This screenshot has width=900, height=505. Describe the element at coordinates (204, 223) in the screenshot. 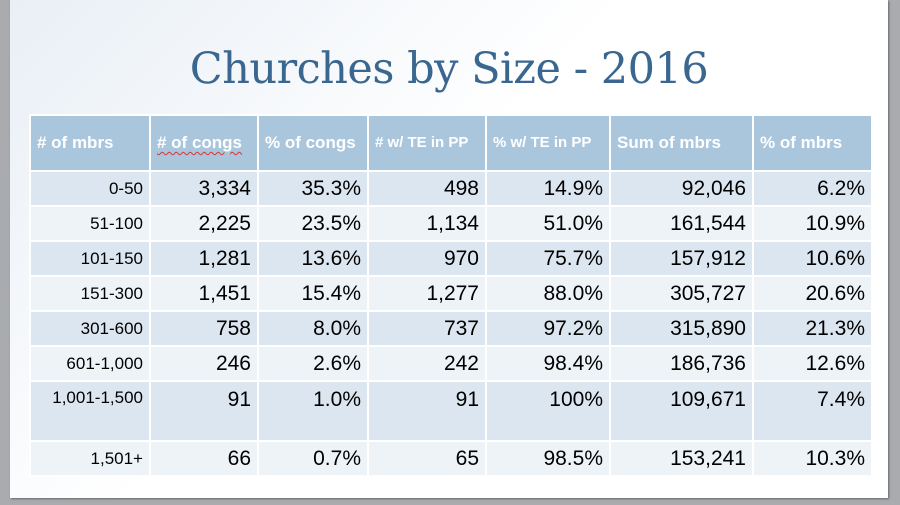

I see `table-cell: 2,225` at that location.